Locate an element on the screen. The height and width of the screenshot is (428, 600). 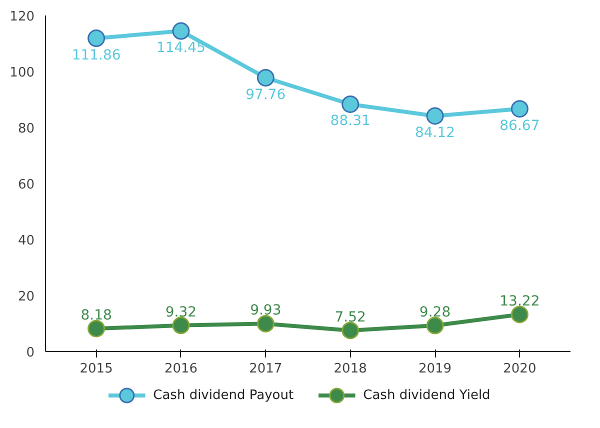
data-label: 9.28 is located at coordinates (435, 312).